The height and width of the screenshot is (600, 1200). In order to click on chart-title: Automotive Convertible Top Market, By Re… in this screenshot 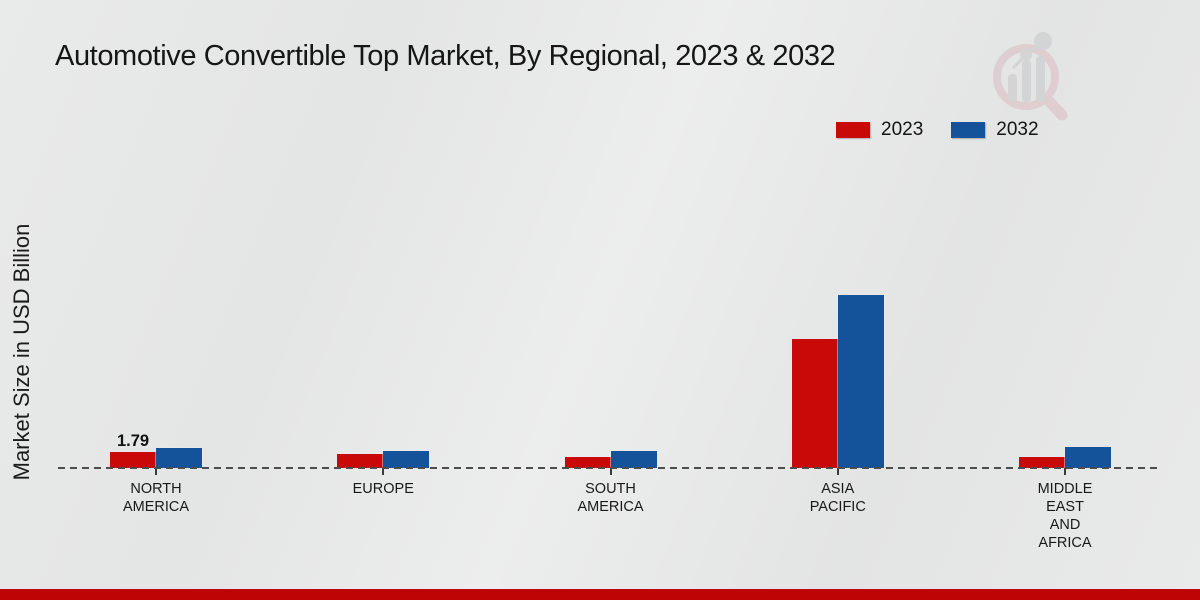, I will do `click(445, 56)`.